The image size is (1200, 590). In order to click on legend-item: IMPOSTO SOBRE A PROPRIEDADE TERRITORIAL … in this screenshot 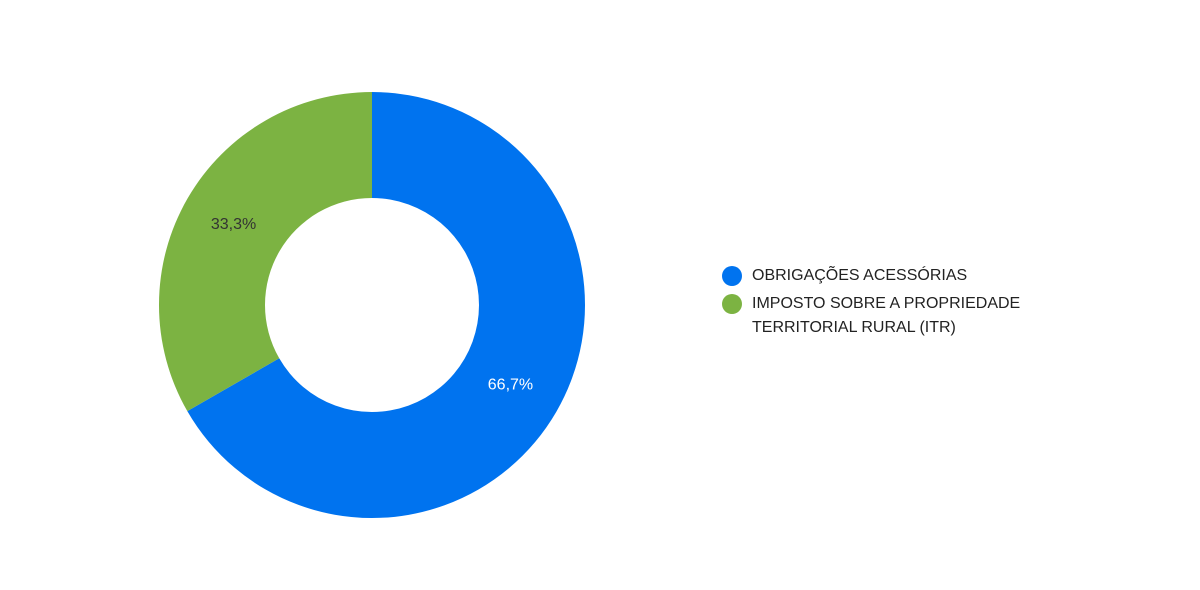, I will do `click(892, 316)`.